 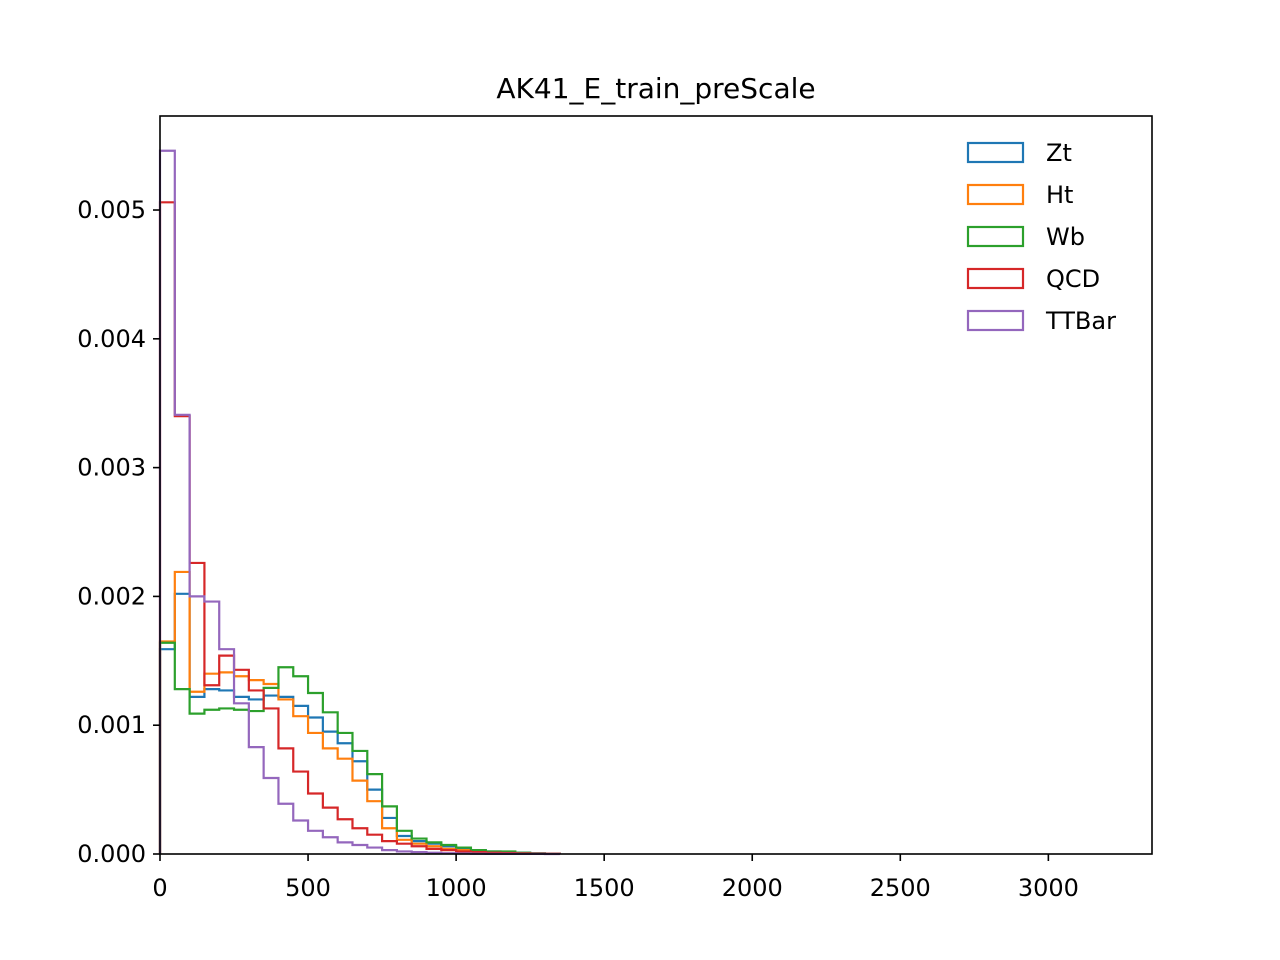 What do you see at coordinates (752, 888) in the screenshot?
I see `x-tick-label: 2000` at bounding box center [752, 888].